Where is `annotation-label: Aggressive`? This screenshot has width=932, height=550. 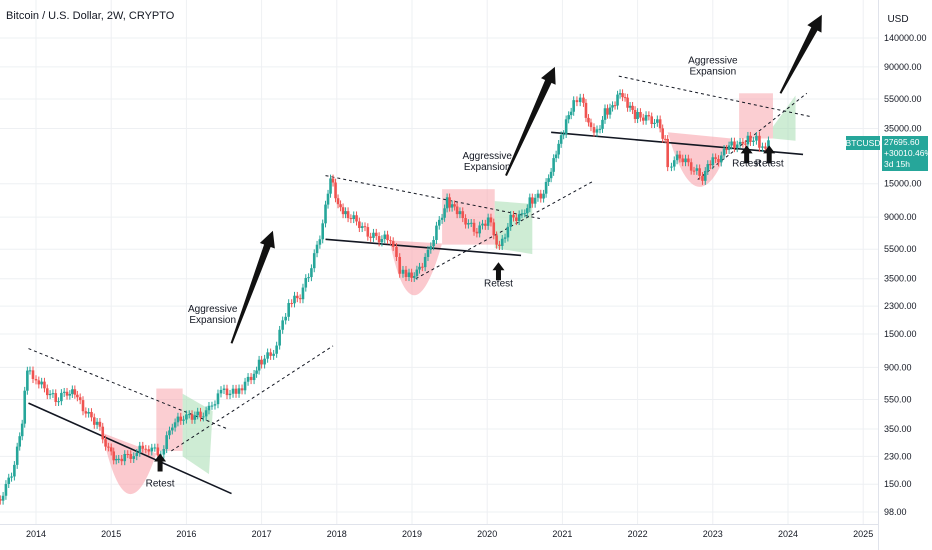
annotation-label: Aggressive is located at coordinates (713, 60).